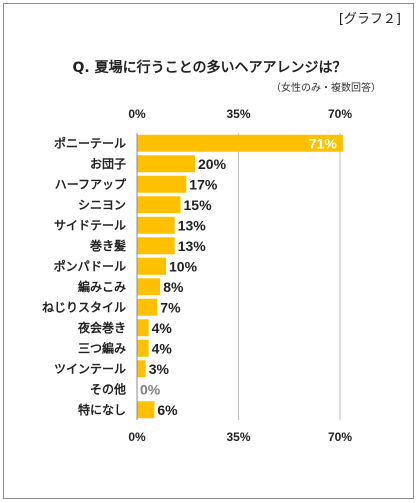 The height and width of the screenshot is (503, 419). I want to click on chart-subtitle: （女性のみ・複数回答）, so click(326, 88).